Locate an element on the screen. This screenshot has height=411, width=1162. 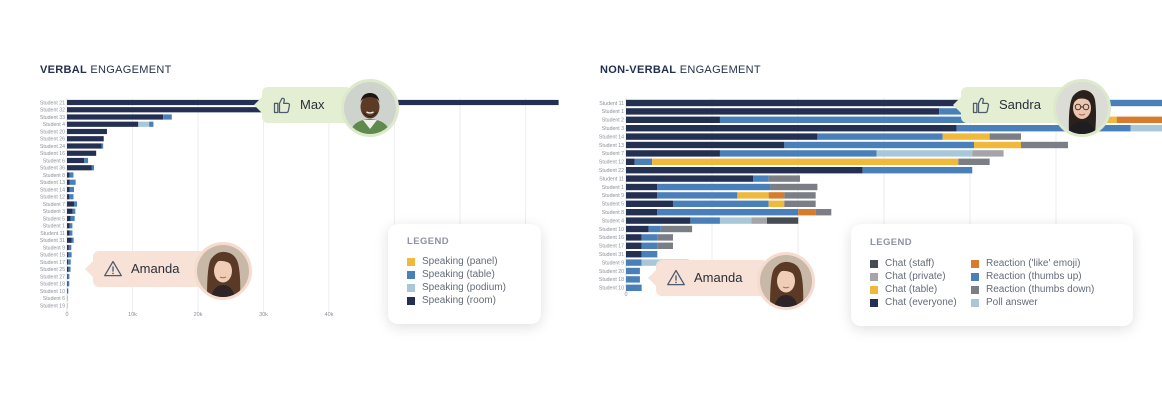
y-tick-label: Student 19 is located at coordinates (52, 306).